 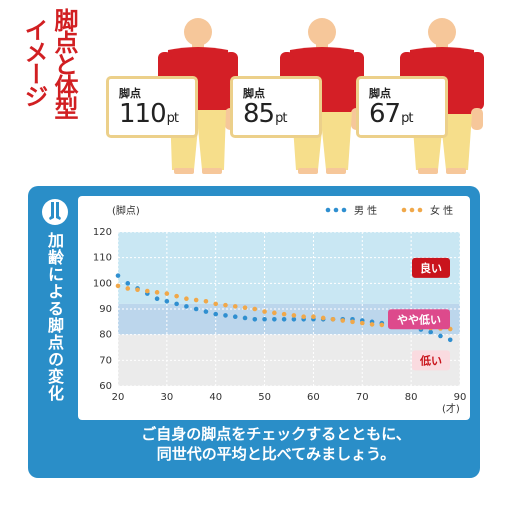 What do you see at coordinates (102, 232) in the screenshot?
I see `y-tick-label: 120` at bounding box center [102, 232].